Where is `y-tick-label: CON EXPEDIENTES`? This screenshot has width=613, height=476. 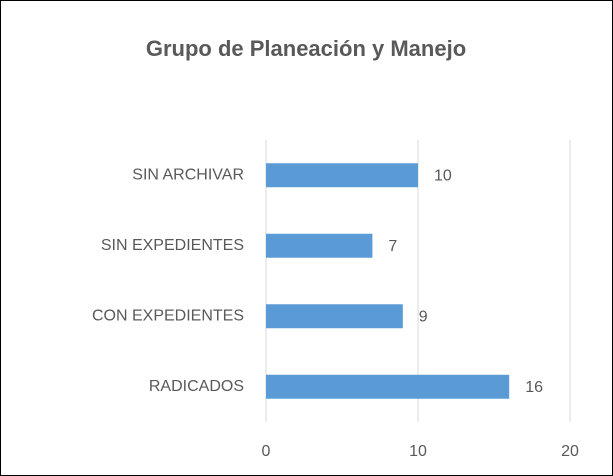 y-tick-label: CON EXPEDIENTES is located at coordinates (168, 315).